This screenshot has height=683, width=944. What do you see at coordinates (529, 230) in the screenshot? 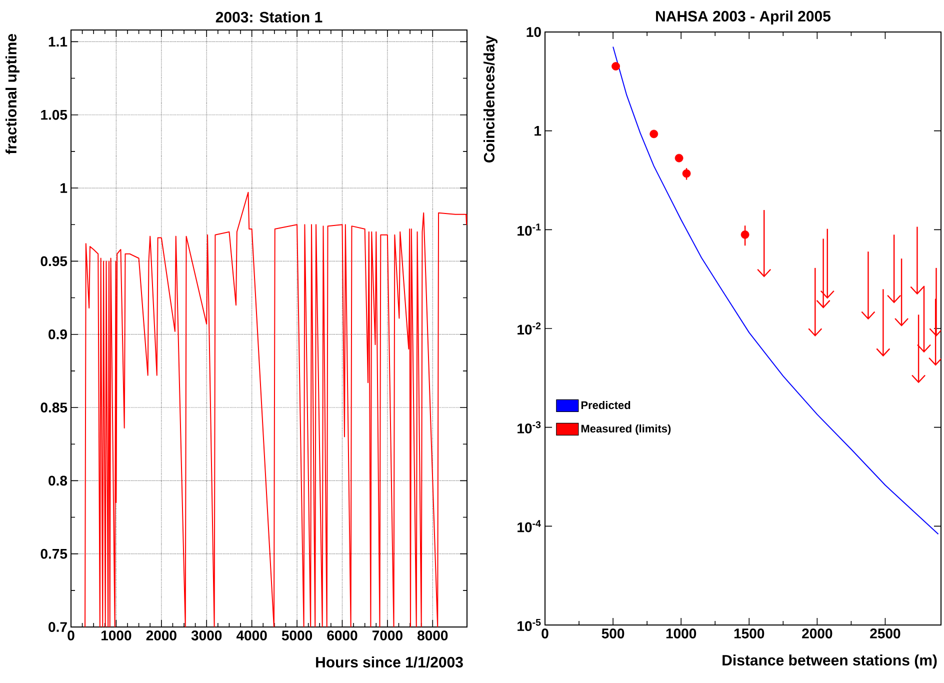
I see `y-tick-label: 10$^{-1}$` at bounding box center [529, 230].